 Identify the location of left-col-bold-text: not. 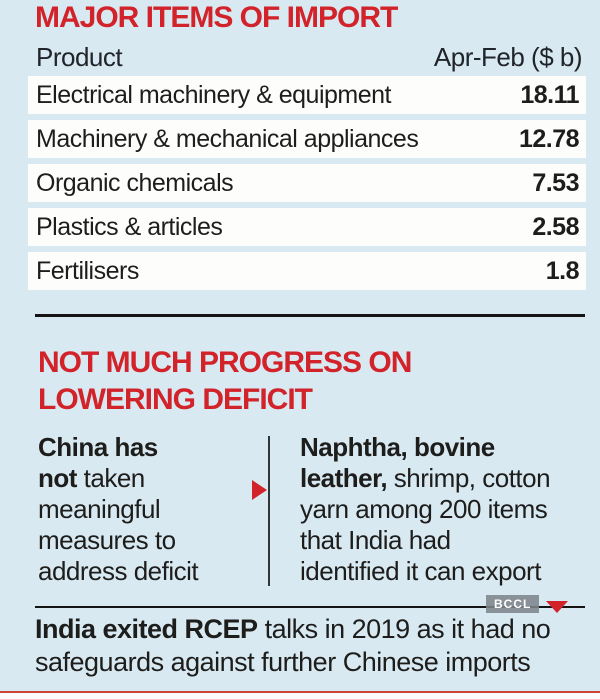
(57, 478).